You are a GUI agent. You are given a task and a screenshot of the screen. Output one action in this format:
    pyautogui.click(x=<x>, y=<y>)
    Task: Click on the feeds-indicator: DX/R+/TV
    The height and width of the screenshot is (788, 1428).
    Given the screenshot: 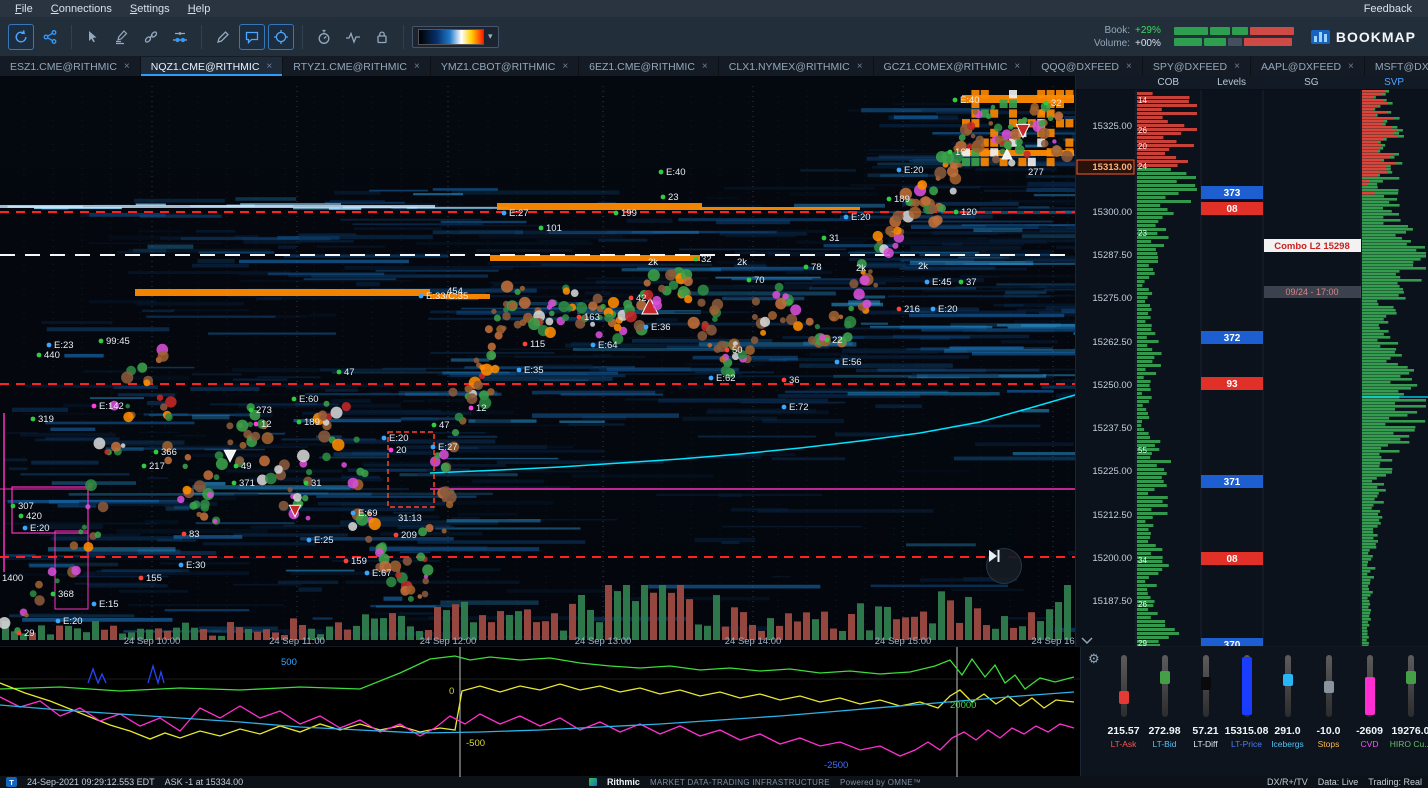 What is the action you would take?
    pyautogui.click(x=1287, y=782)
    